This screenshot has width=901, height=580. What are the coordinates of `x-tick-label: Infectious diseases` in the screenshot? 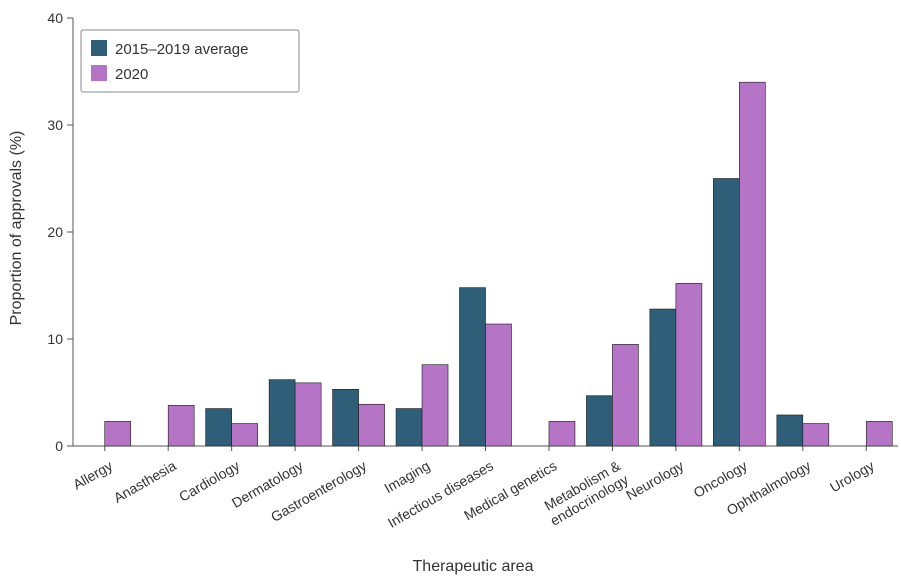 It's located at (440, 493).